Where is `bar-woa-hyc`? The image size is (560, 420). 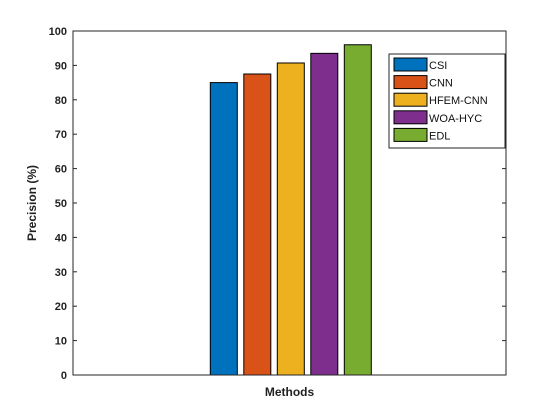 bar-woa-hyc is located at coordinates (324, 214).